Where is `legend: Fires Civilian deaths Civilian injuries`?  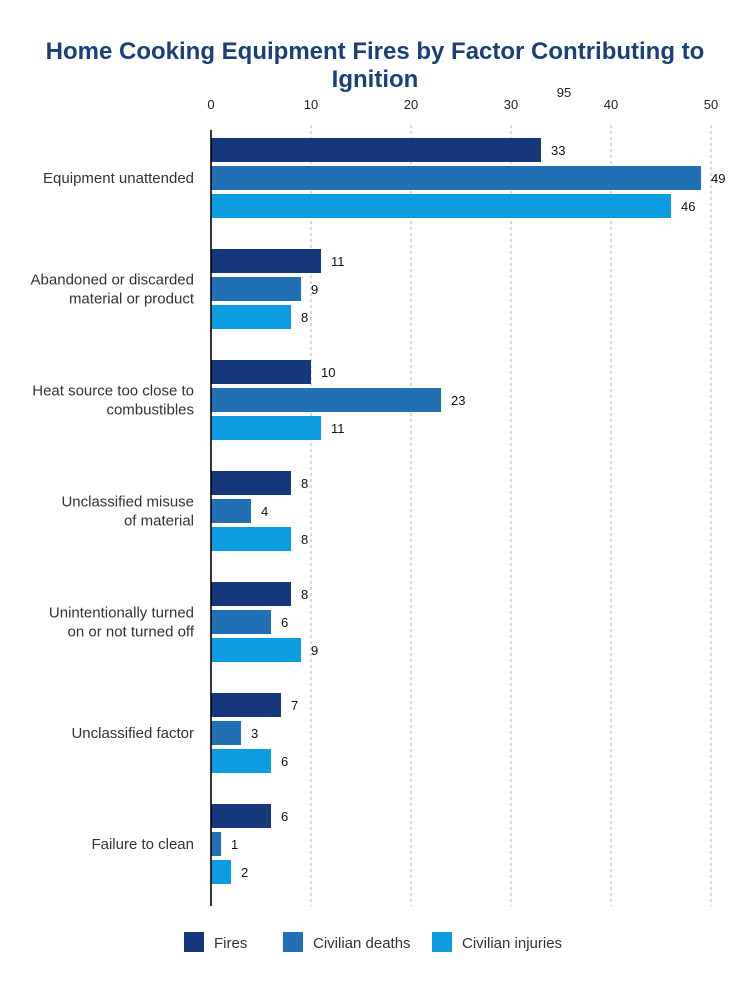
legend: Fires Civilian deaths Civilian injuries is located at coordinates (373, 942).